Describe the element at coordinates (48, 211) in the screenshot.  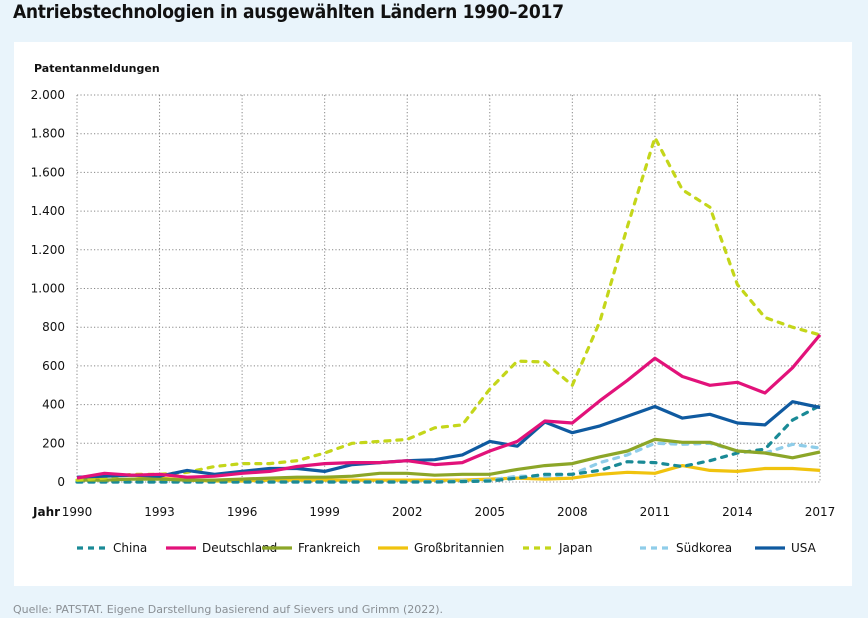
I see `y-tick-label: 1.400` at that location.